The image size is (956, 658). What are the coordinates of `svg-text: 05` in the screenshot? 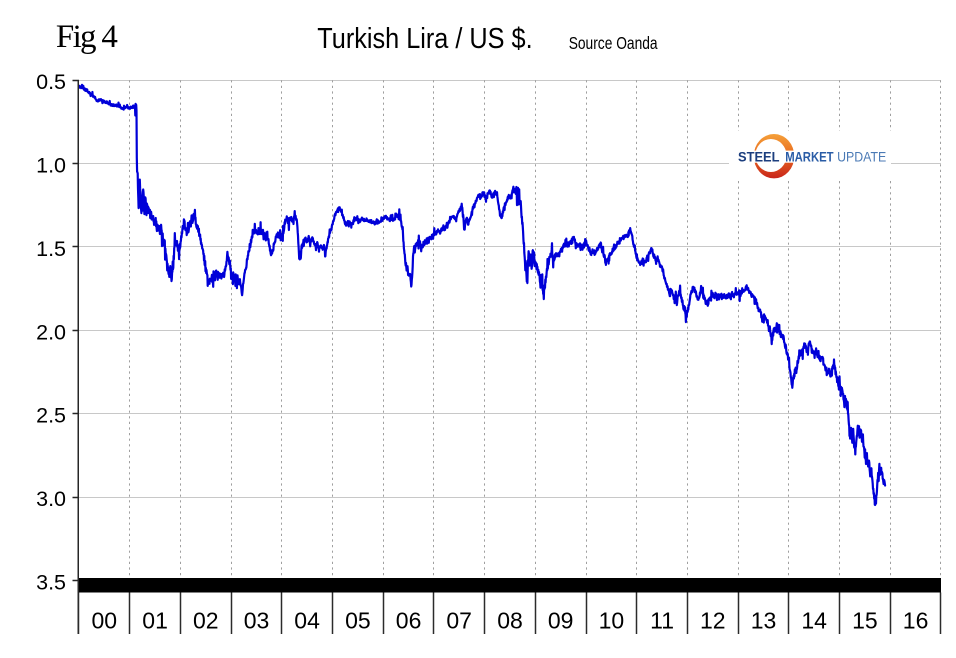 It's located at (358, 621).